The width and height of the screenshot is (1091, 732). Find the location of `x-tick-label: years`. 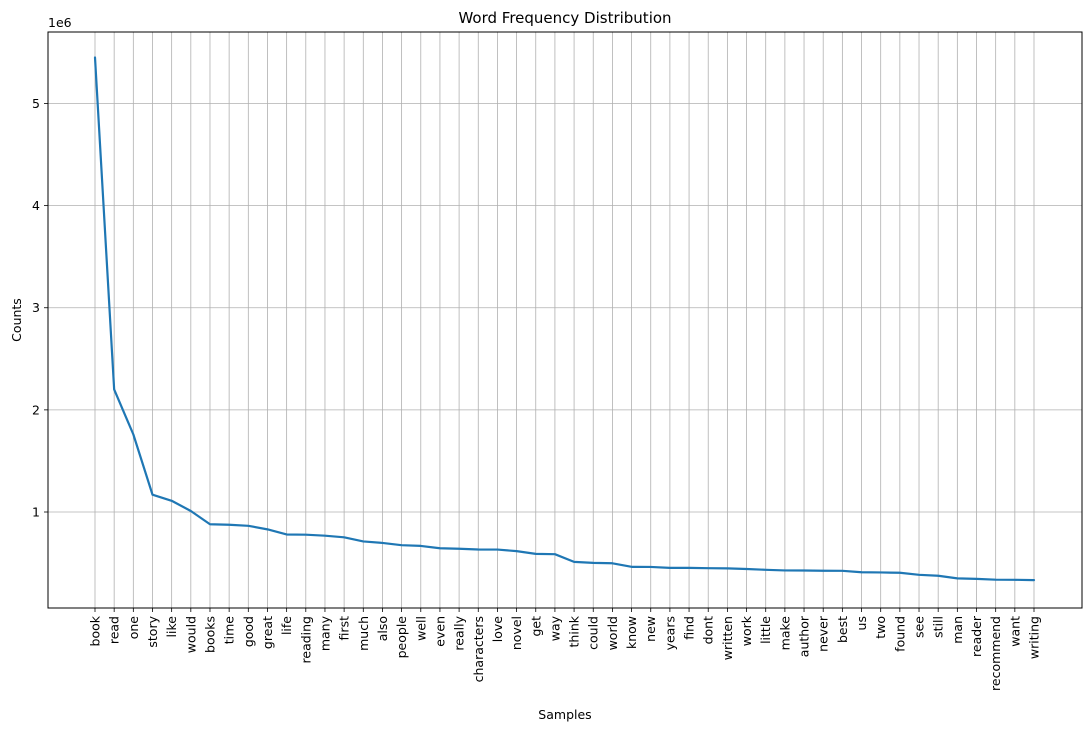

x-tick-label: years is located at coordinates (669, 633).